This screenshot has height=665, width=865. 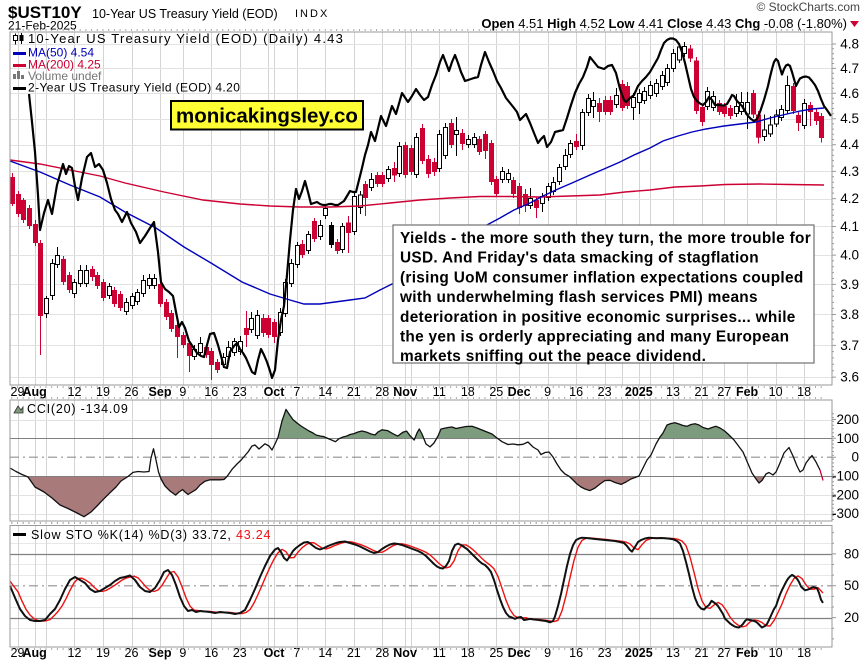 I want to click on svg-text: 4.8, so click(x=849, y=44).